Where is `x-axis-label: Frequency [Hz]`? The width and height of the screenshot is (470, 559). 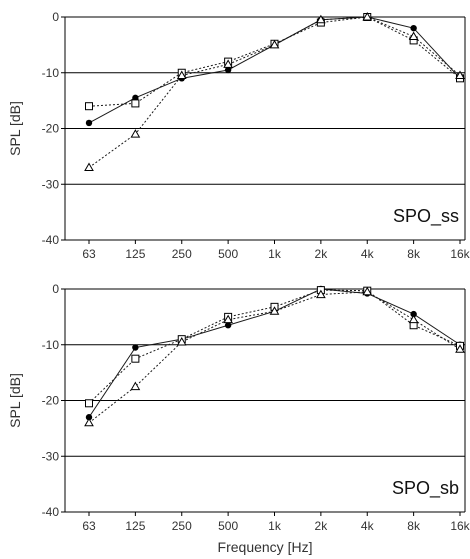
x-axis-label: Frequency [Hz] is located at coordinates (265, 547).